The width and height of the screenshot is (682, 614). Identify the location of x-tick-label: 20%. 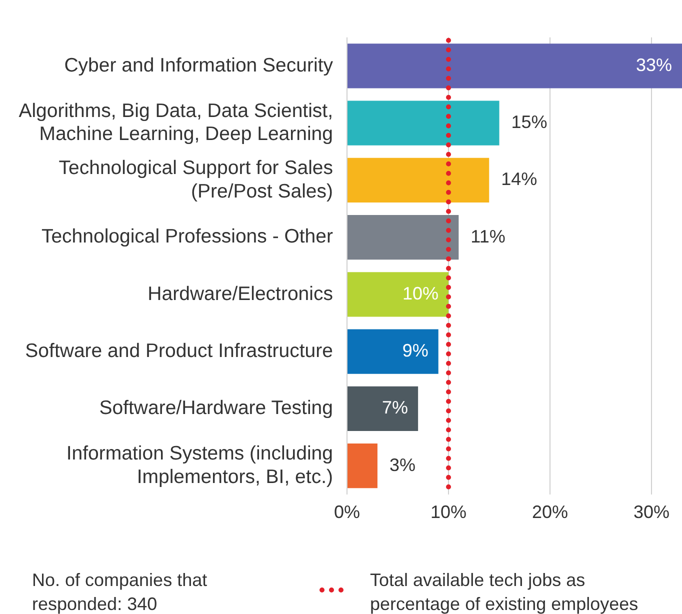
(550, 512).